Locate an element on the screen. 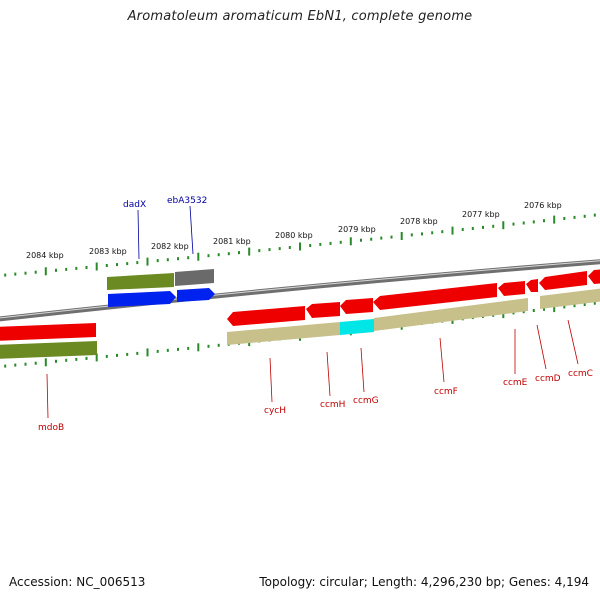 This screenshot has height=600, width=600. gene-label-mdoB: mdoB is located at coordinates (51, 428).